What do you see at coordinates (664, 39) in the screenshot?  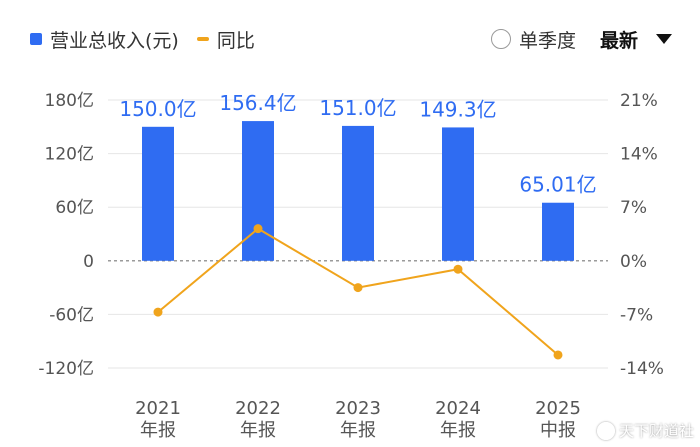 I see `caret-down-icon` at bounding box center [664, 39].